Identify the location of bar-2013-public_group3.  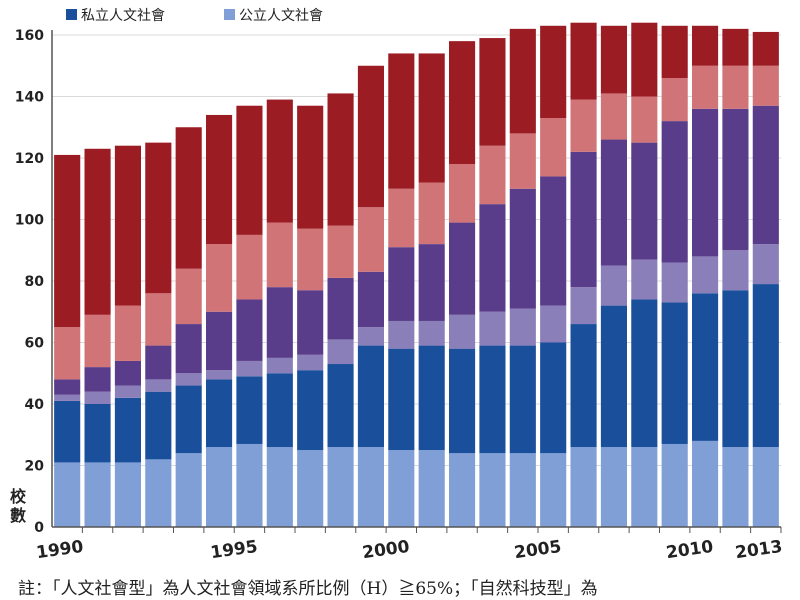
(765, 264).